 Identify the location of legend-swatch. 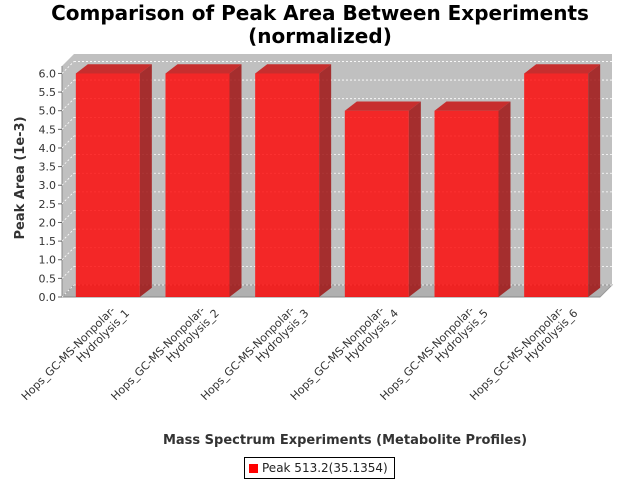
(253, 468).